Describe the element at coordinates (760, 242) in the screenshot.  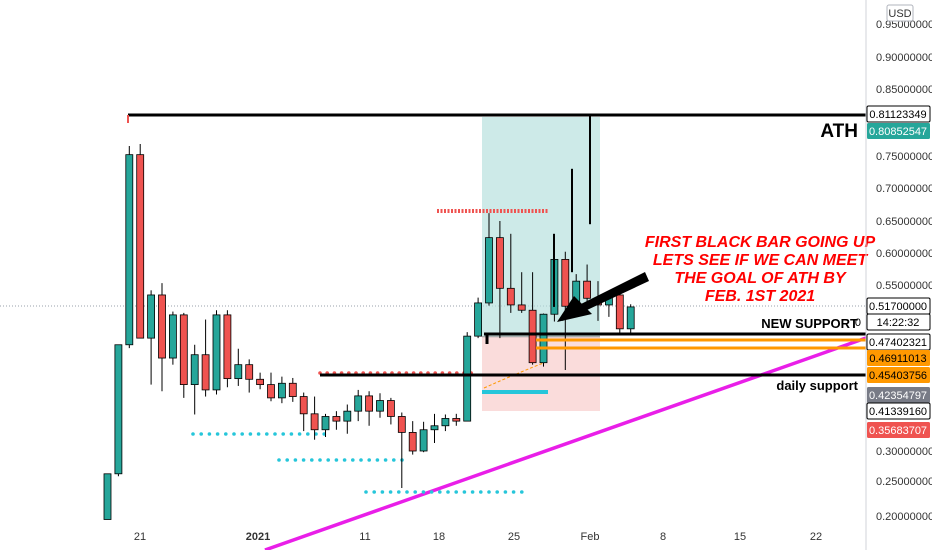
I see `note-line: FIRST BLACK BAR GOING UP` at that location.